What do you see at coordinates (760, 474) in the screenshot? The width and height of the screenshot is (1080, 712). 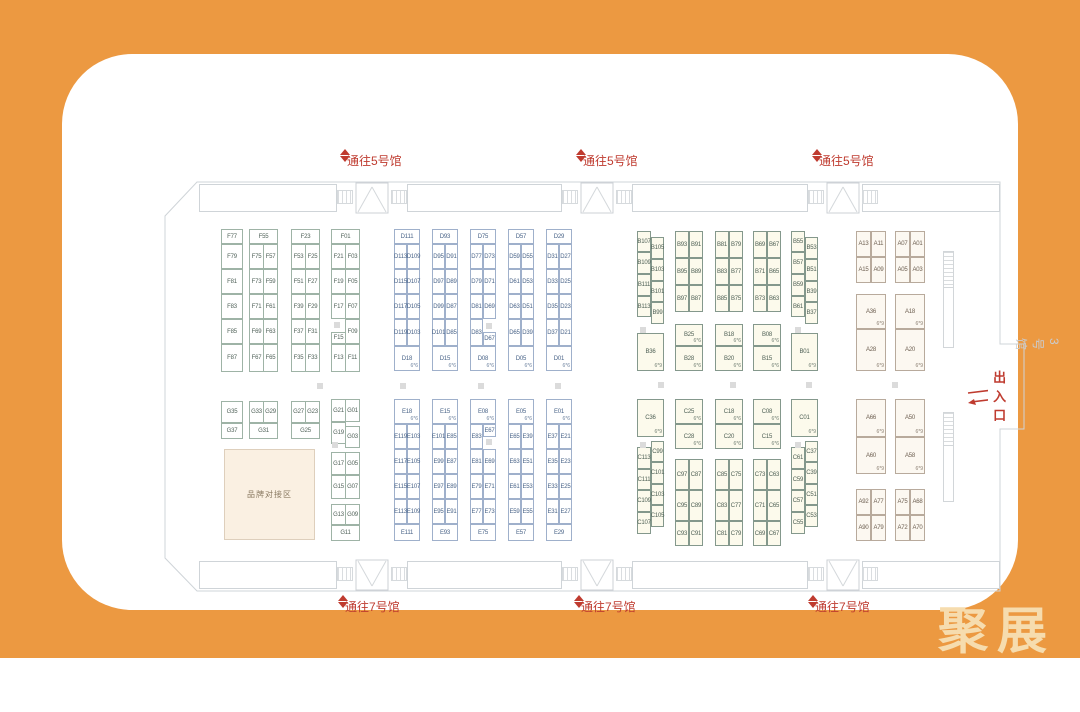 I see `booth-C73: C73` at bounding box center [760, 474].